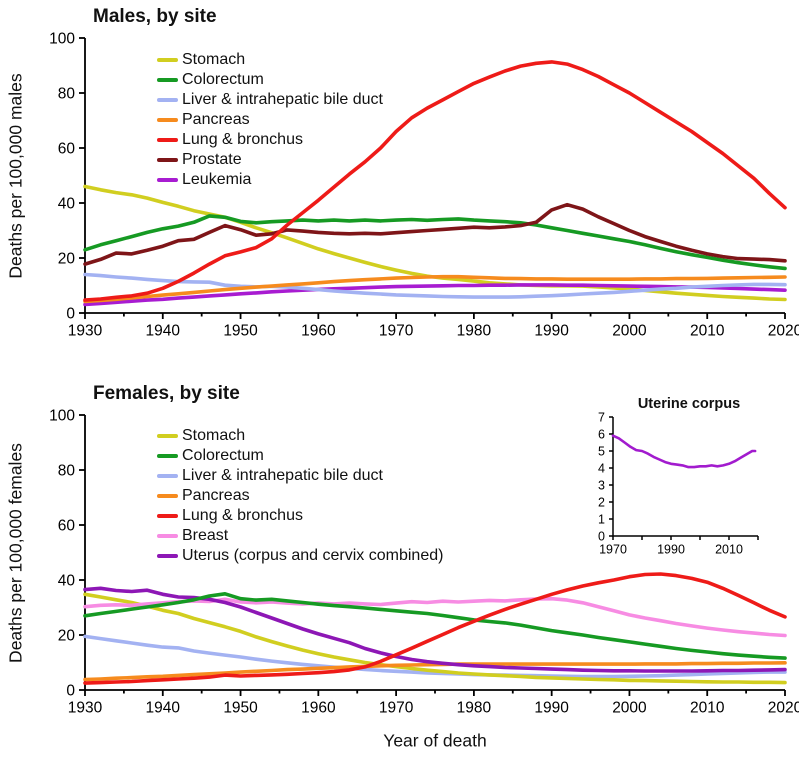  Describe the element at coordinates (396, 331) in the screenshot. I see `males-x-tick-label: 1970` at that location.